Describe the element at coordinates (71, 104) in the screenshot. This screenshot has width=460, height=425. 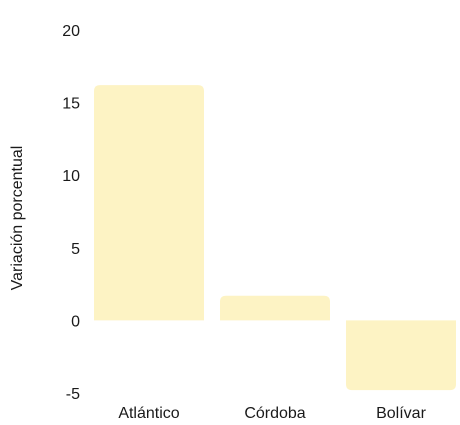
I see `y-tick-label: 15` at that location.